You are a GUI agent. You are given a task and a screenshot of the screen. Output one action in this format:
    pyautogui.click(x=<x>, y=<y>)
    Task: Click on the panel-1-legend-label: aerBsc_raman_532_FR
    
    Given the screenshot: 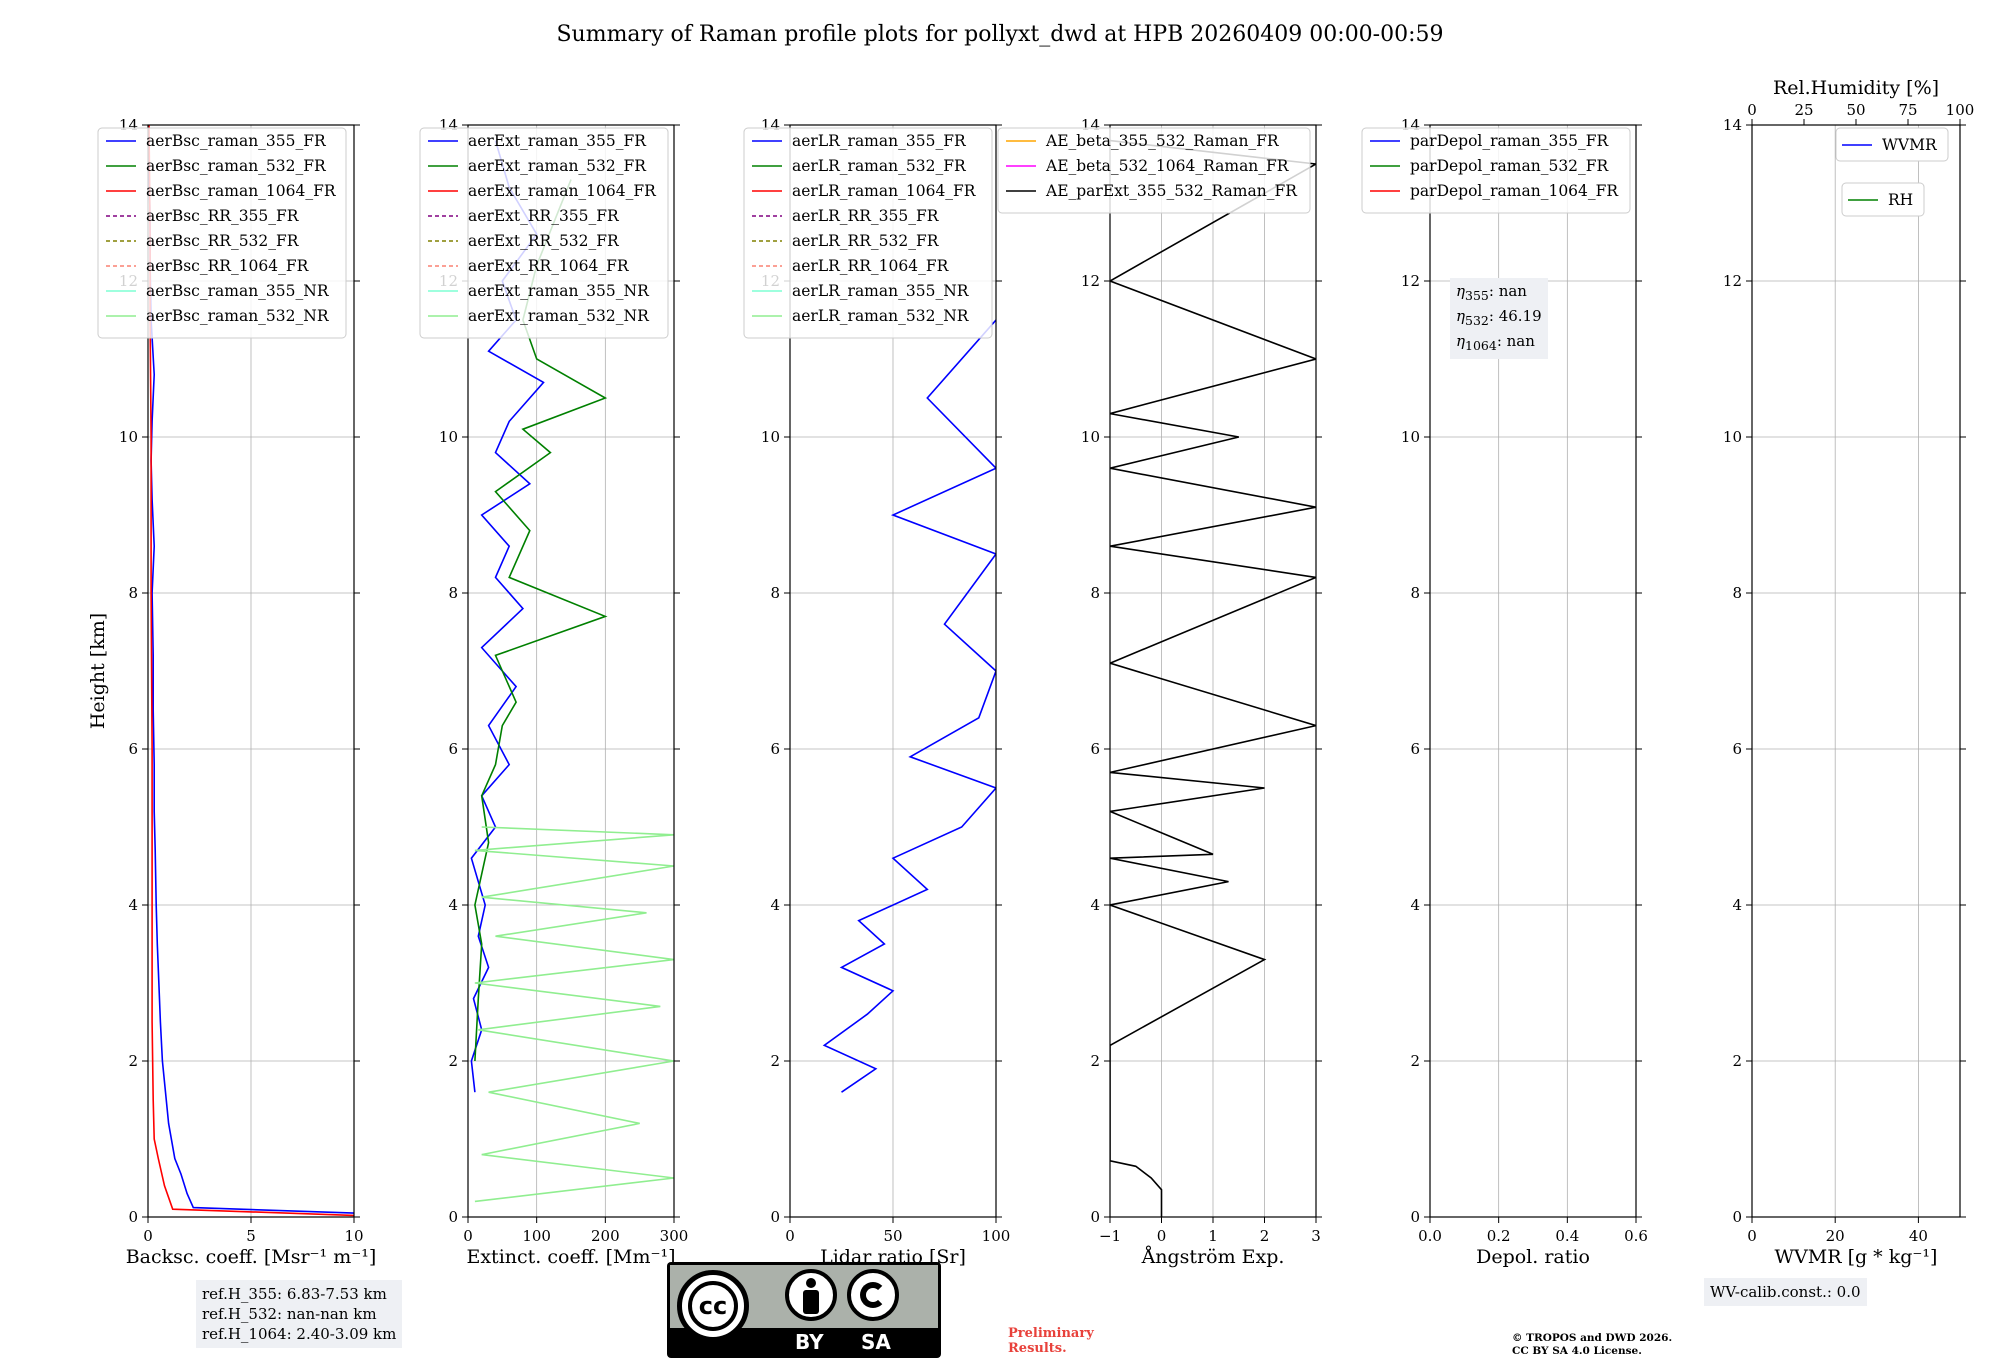 What is the action you would take?
    pyautogui.click(x=236, y=166)
    